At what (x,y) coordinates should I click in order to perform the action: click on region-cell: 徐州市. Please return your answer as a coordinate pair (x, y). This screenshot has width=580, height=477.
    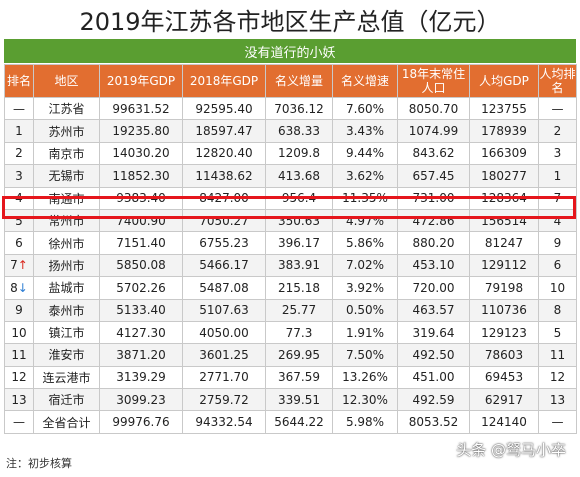
    Looking at the image, I should click on (66, 243).